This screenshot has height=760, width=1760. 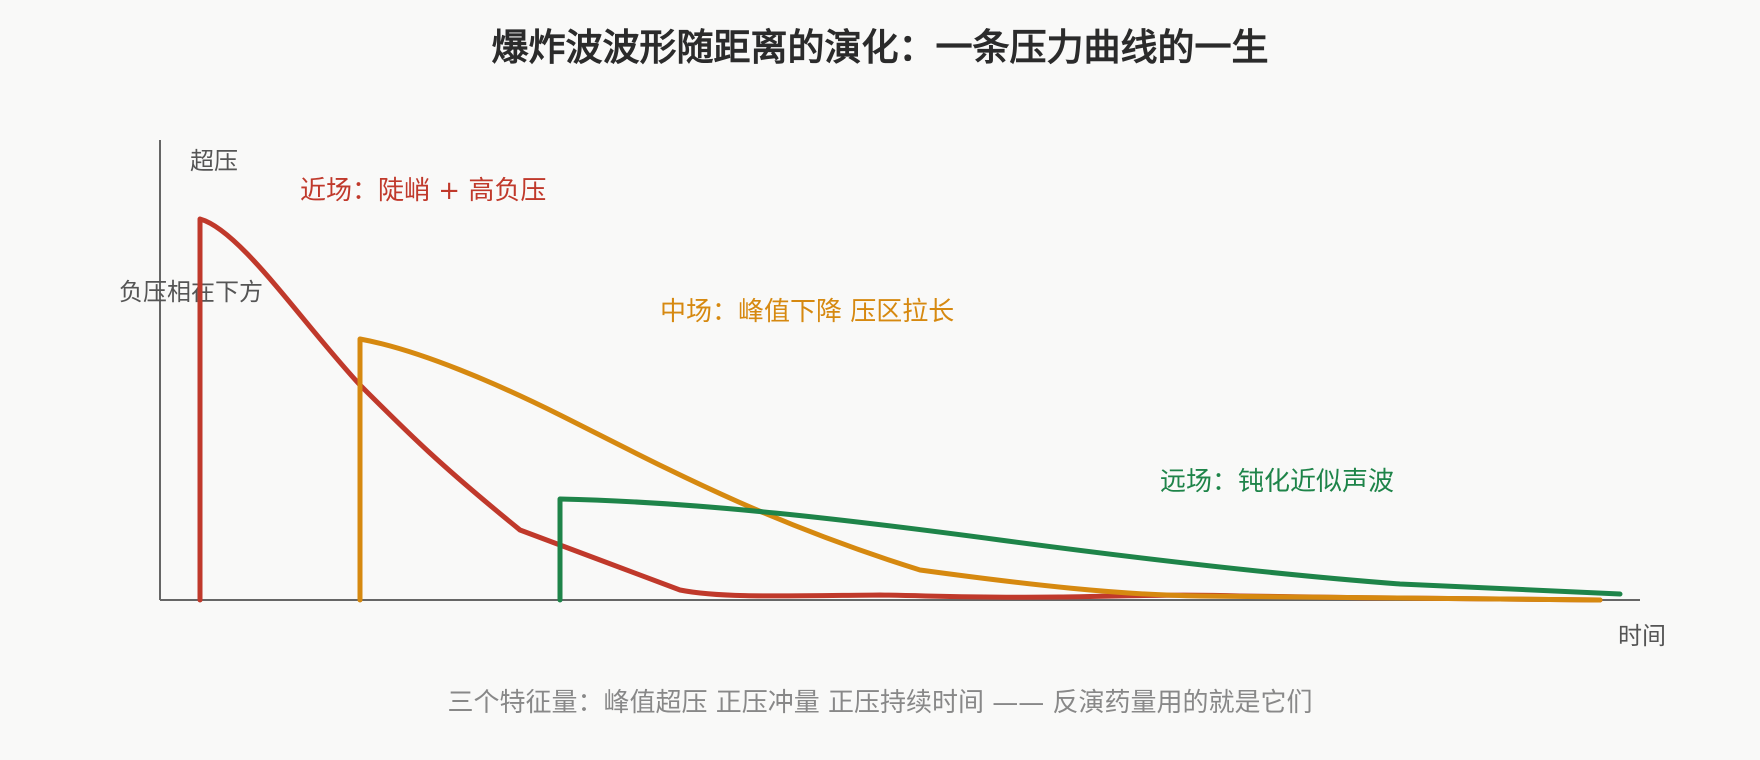 What do you see at coordinates (423, 191) in the screenshot?
I see `near-field-label: 近场：陡峭 + 高负压` at bounding box center [423, 191].